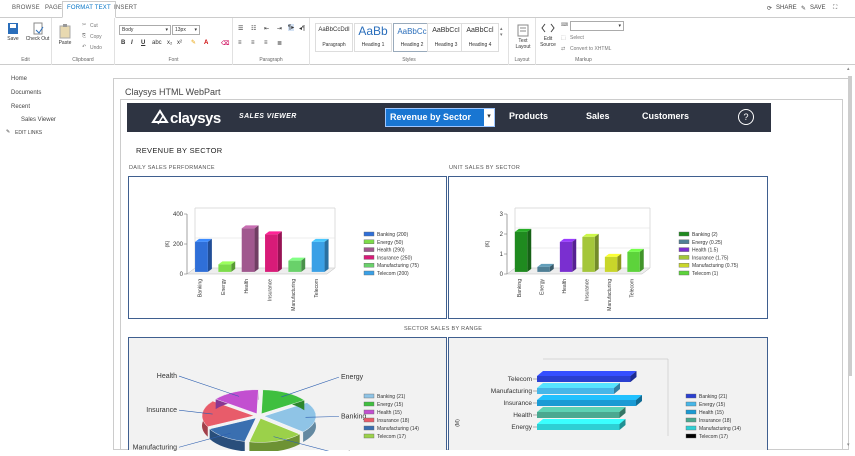 The width and height of the screenshot is (855, 456). I want to click on ltr-icon: ¶▸, so click(291, 27).